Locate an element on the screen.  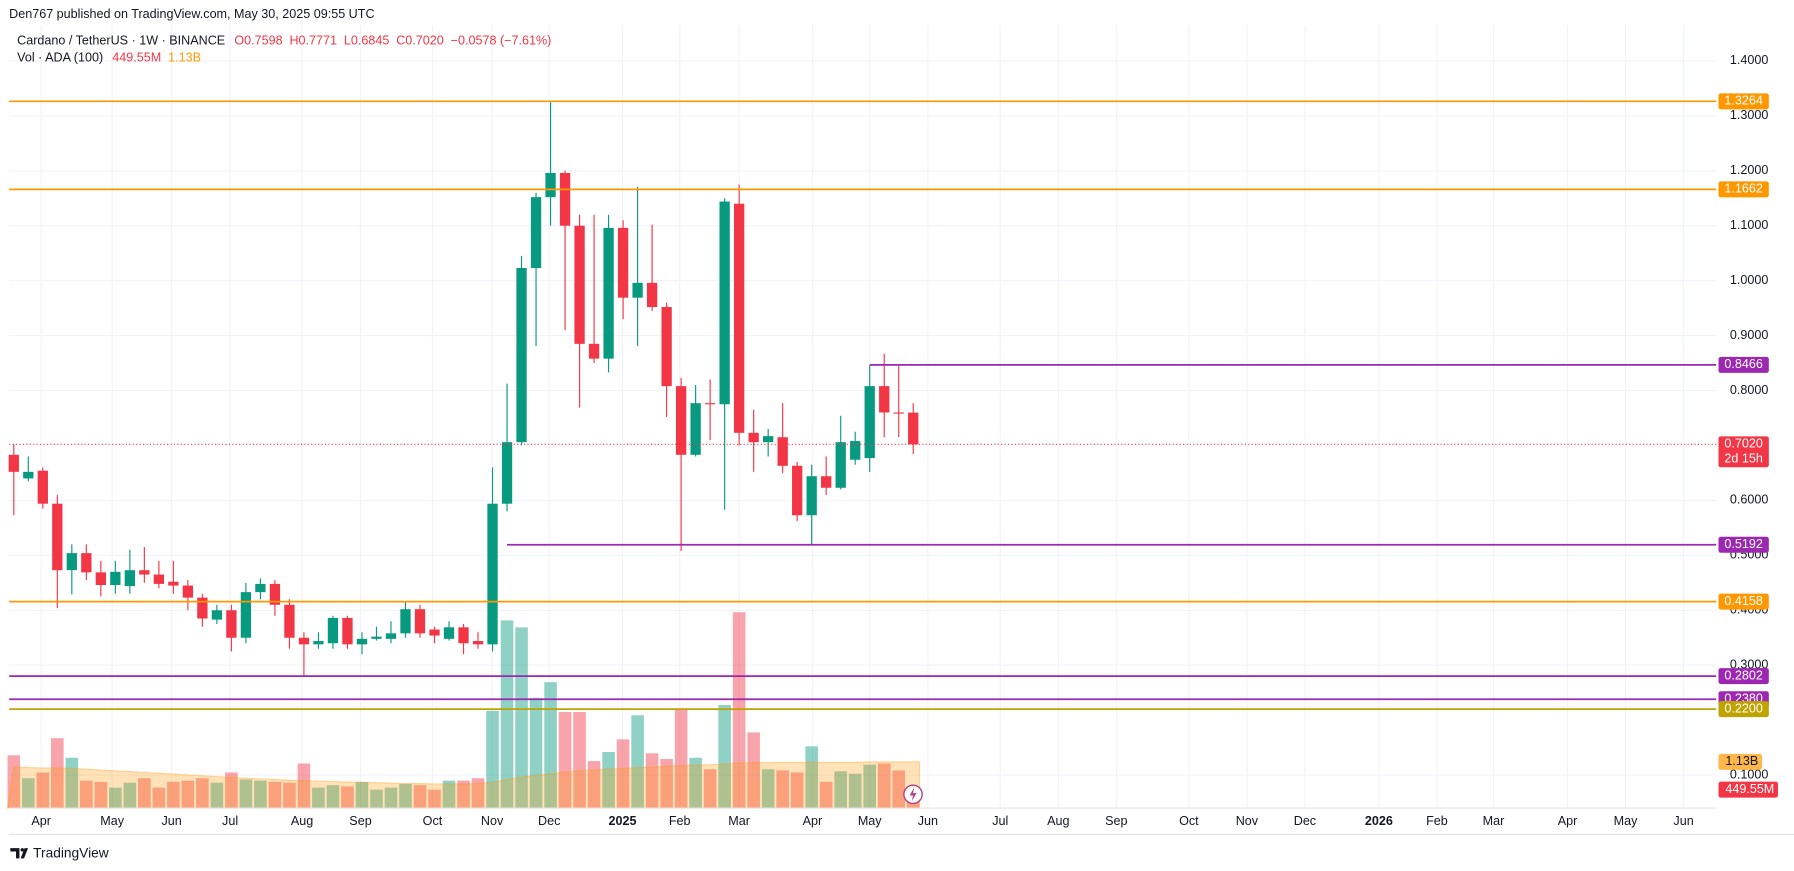
volume-ma-area is located at coordinates (463, 785).